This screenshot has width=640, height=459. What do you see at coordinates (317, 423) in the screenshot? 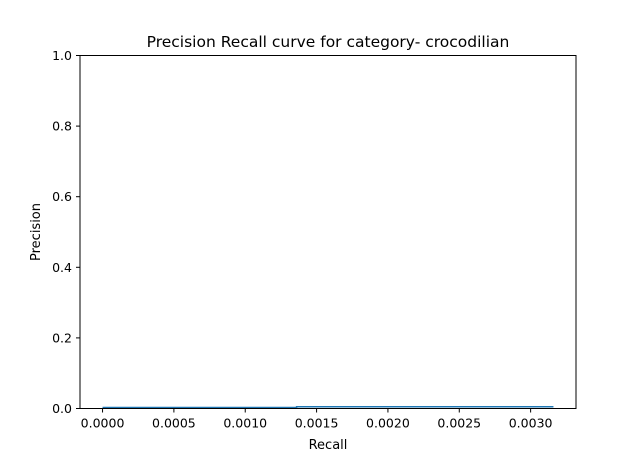
I see `x-tick-label: 0.0015` at bounding box center [317, 423].